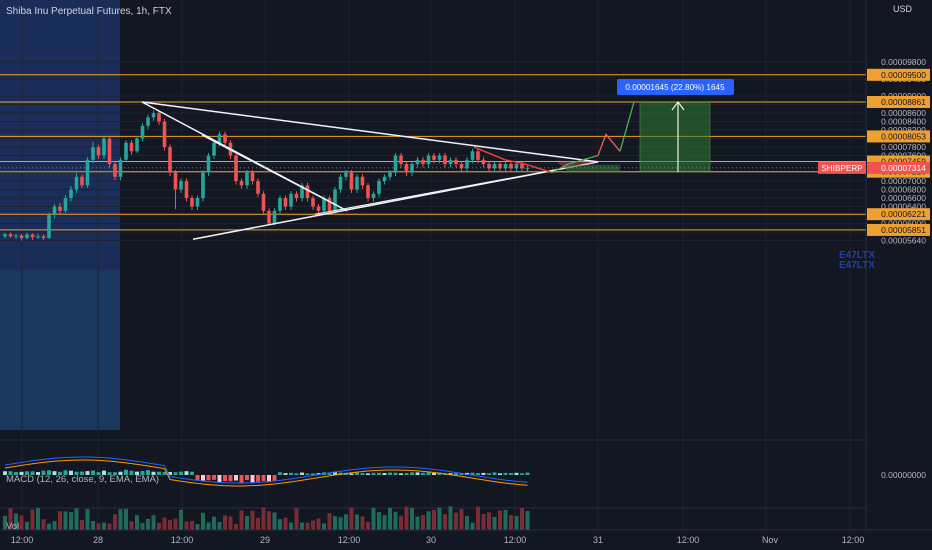 The width and height of the screenshot is (932, 550). Describe the element at coordinates (842, 167) in the screenshot. I see `symbol-badge` at that location.